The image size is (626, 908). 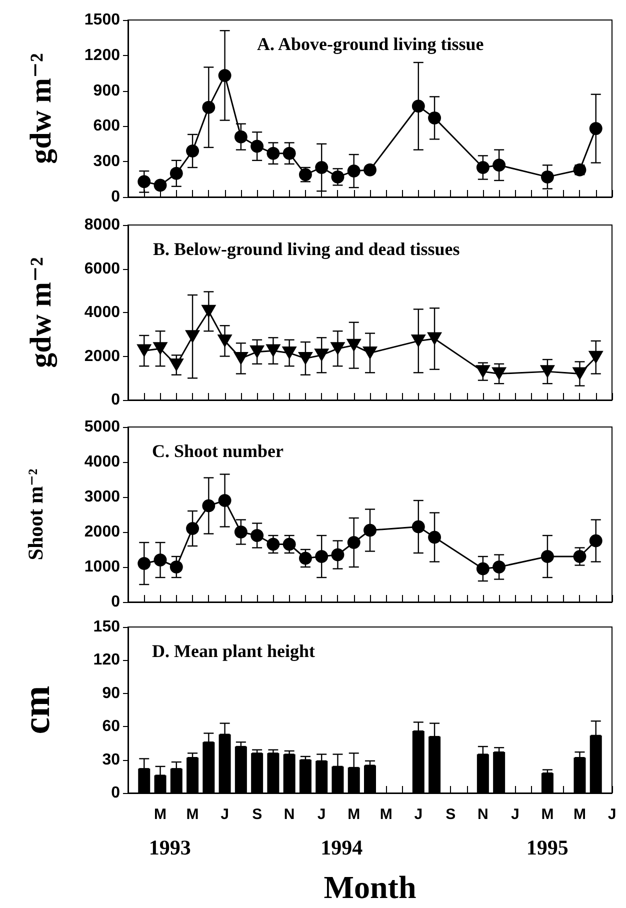 What do you see at coordinates (306, 249) in the screenshot?
I see `text: B. Below-ground living and dead tissues` at bounding box center [306, 249].